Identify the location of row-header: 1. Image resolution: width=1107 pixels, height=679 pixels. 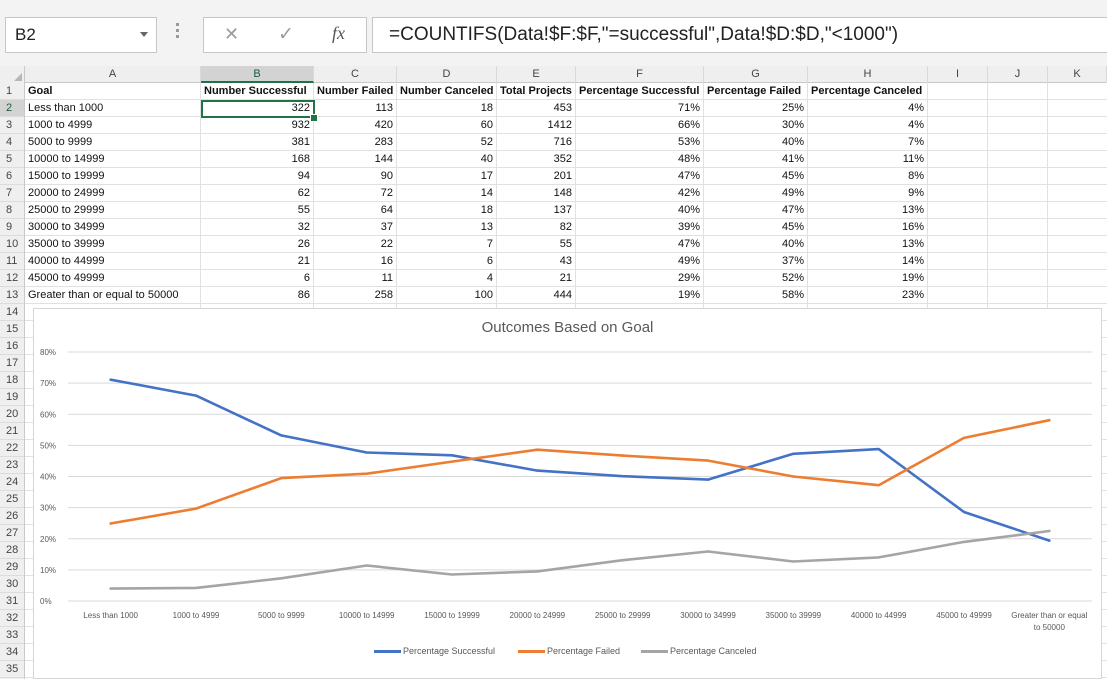
(12, 91).